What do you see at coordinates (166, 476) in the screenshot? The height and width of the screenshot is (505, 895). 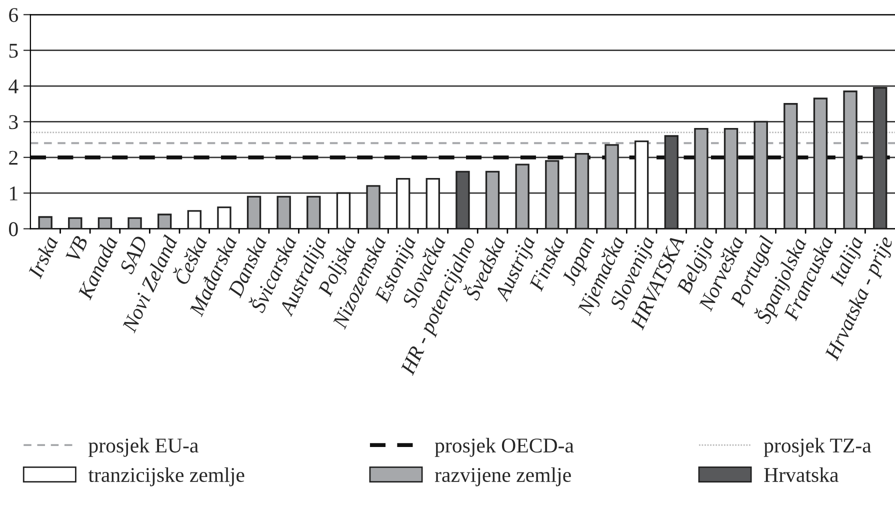 I see `legend-label: tranzicijske zemlje` at bounding box center [166, 476].